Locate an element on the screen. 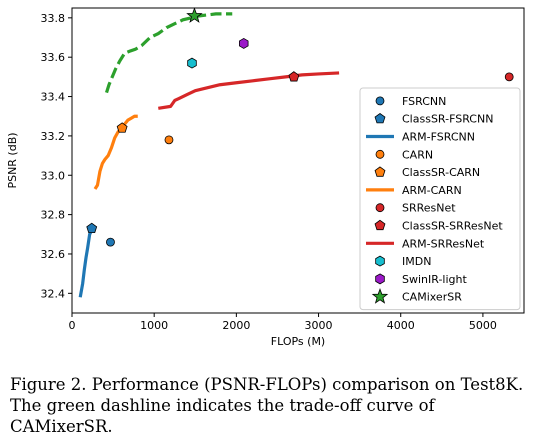 This screenshot has height=437, width=539. y-tick-label: 33.4 is located at coordinates (53, 97).